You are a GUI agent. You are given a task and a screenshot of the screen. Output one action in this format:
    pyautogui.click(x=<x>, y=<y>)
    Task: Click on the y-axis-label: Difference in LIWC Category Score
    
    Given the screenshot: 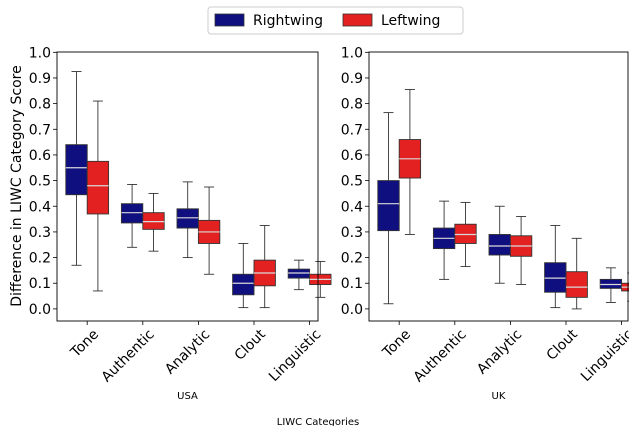 What is the action you would take?
    pyautogui.click(x=17, y=185)
    